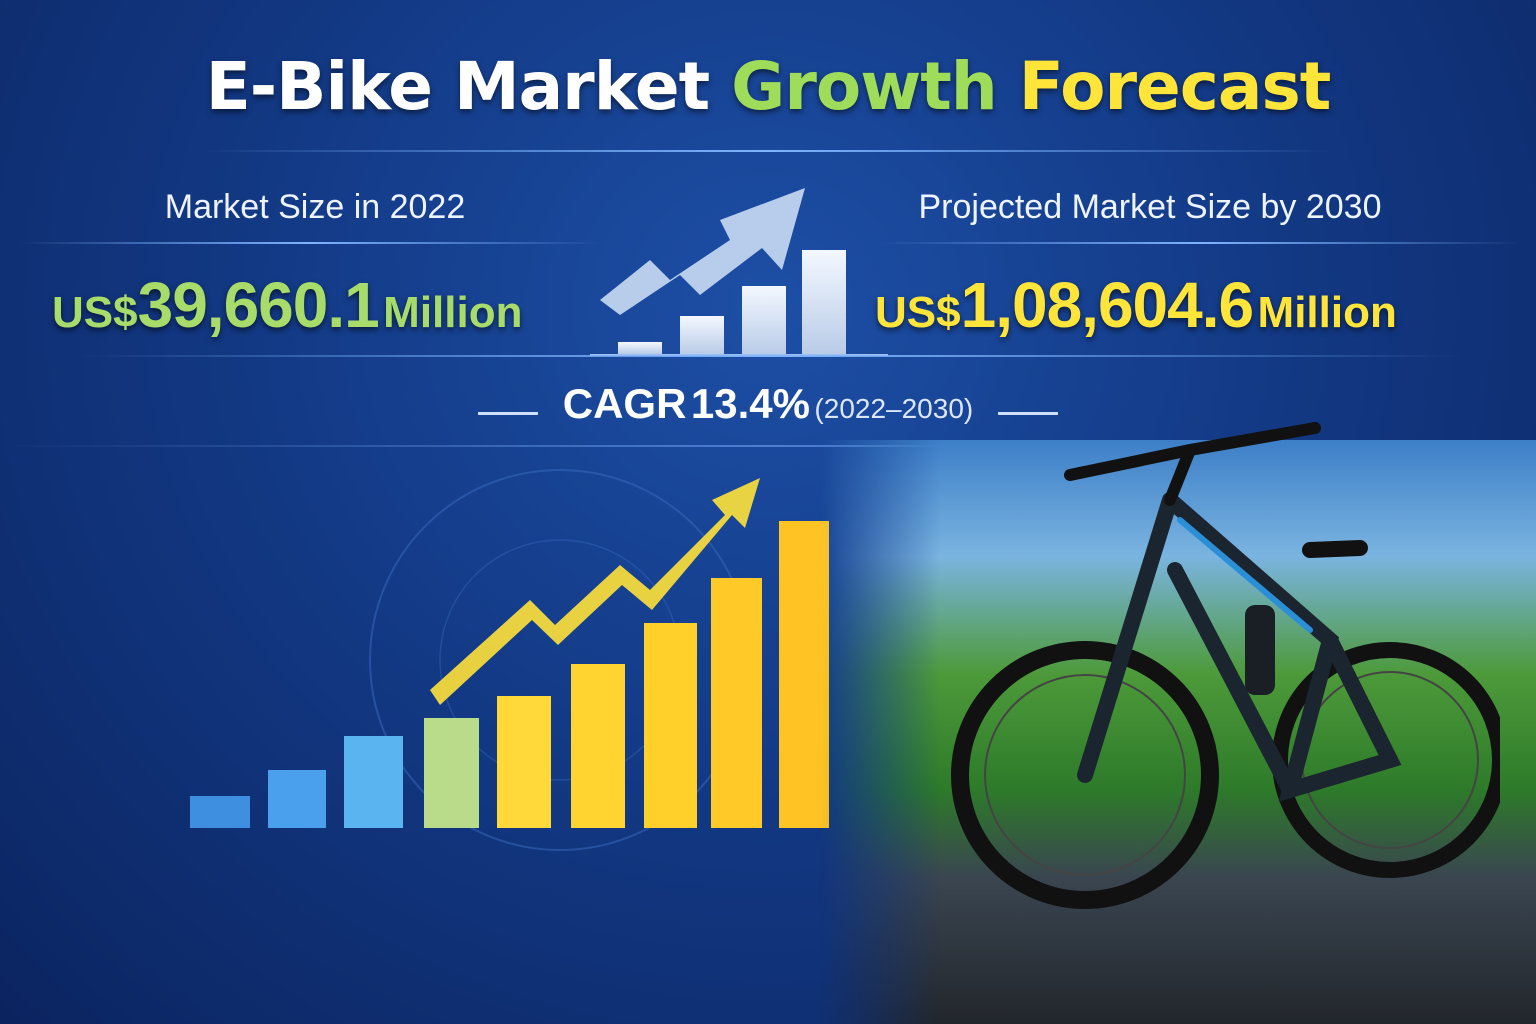 This screenshot has height=1024, width=1536. Describe the element at coordinates (864, 86) in the screenshot. I see `title-part-2: Growth` at that location.